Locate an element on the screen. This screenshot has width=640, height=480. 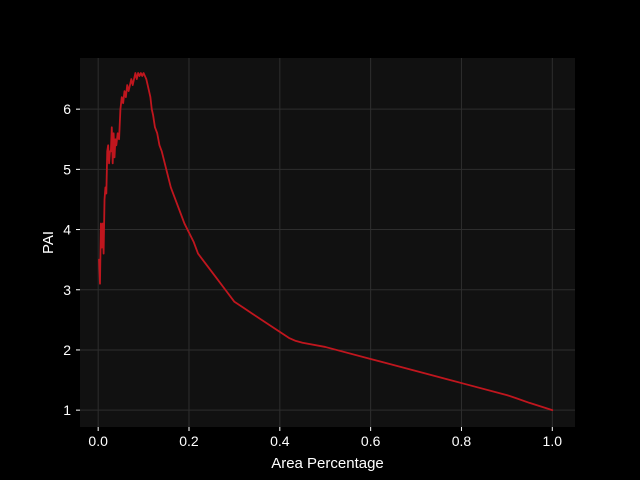
x-axis-ticks: 0.0 0.2 0.4 0.6 0.8 1.0 is located at coordinates (325, 438).